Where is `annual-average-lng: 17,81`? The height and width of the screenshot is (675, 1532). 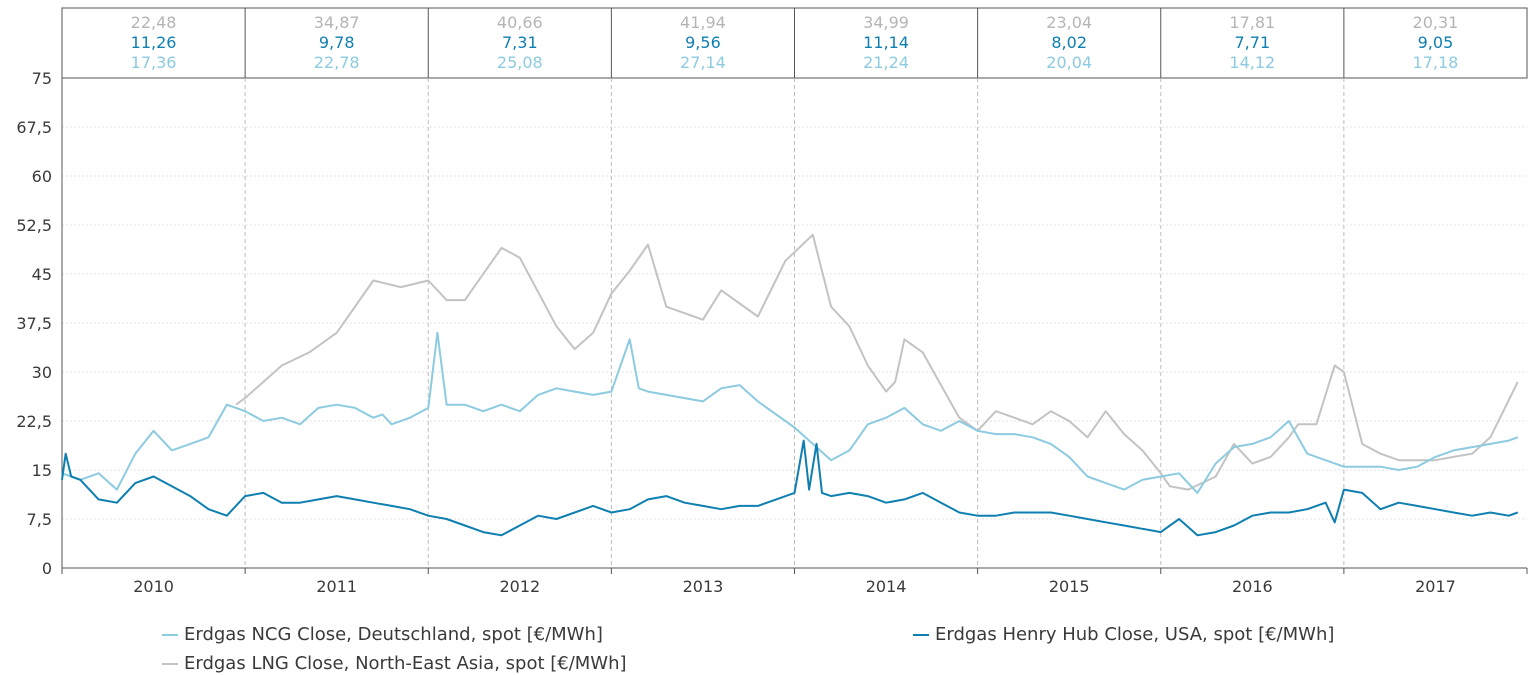 annual-average-lng: 17,81 is located at coordinates (1252, 22).